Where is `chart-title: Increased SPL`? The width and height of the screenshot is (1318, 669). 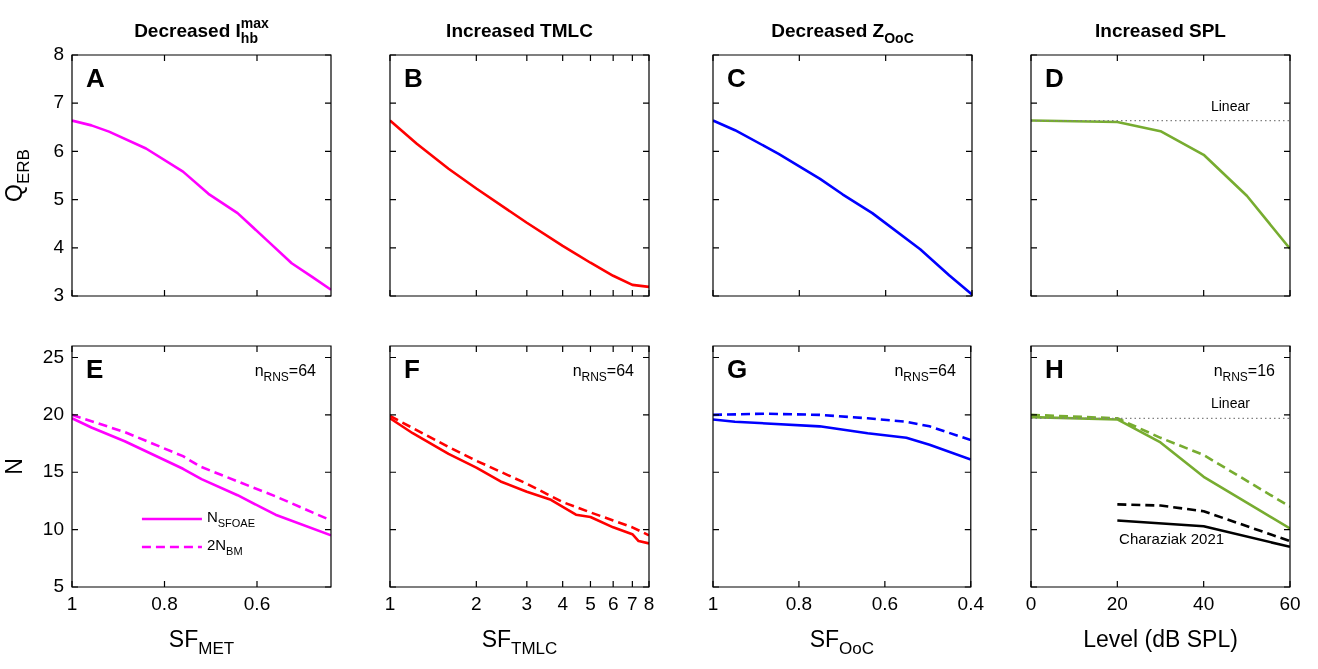
chart-title: Increased SPL is located at coordinates (1161, 30).